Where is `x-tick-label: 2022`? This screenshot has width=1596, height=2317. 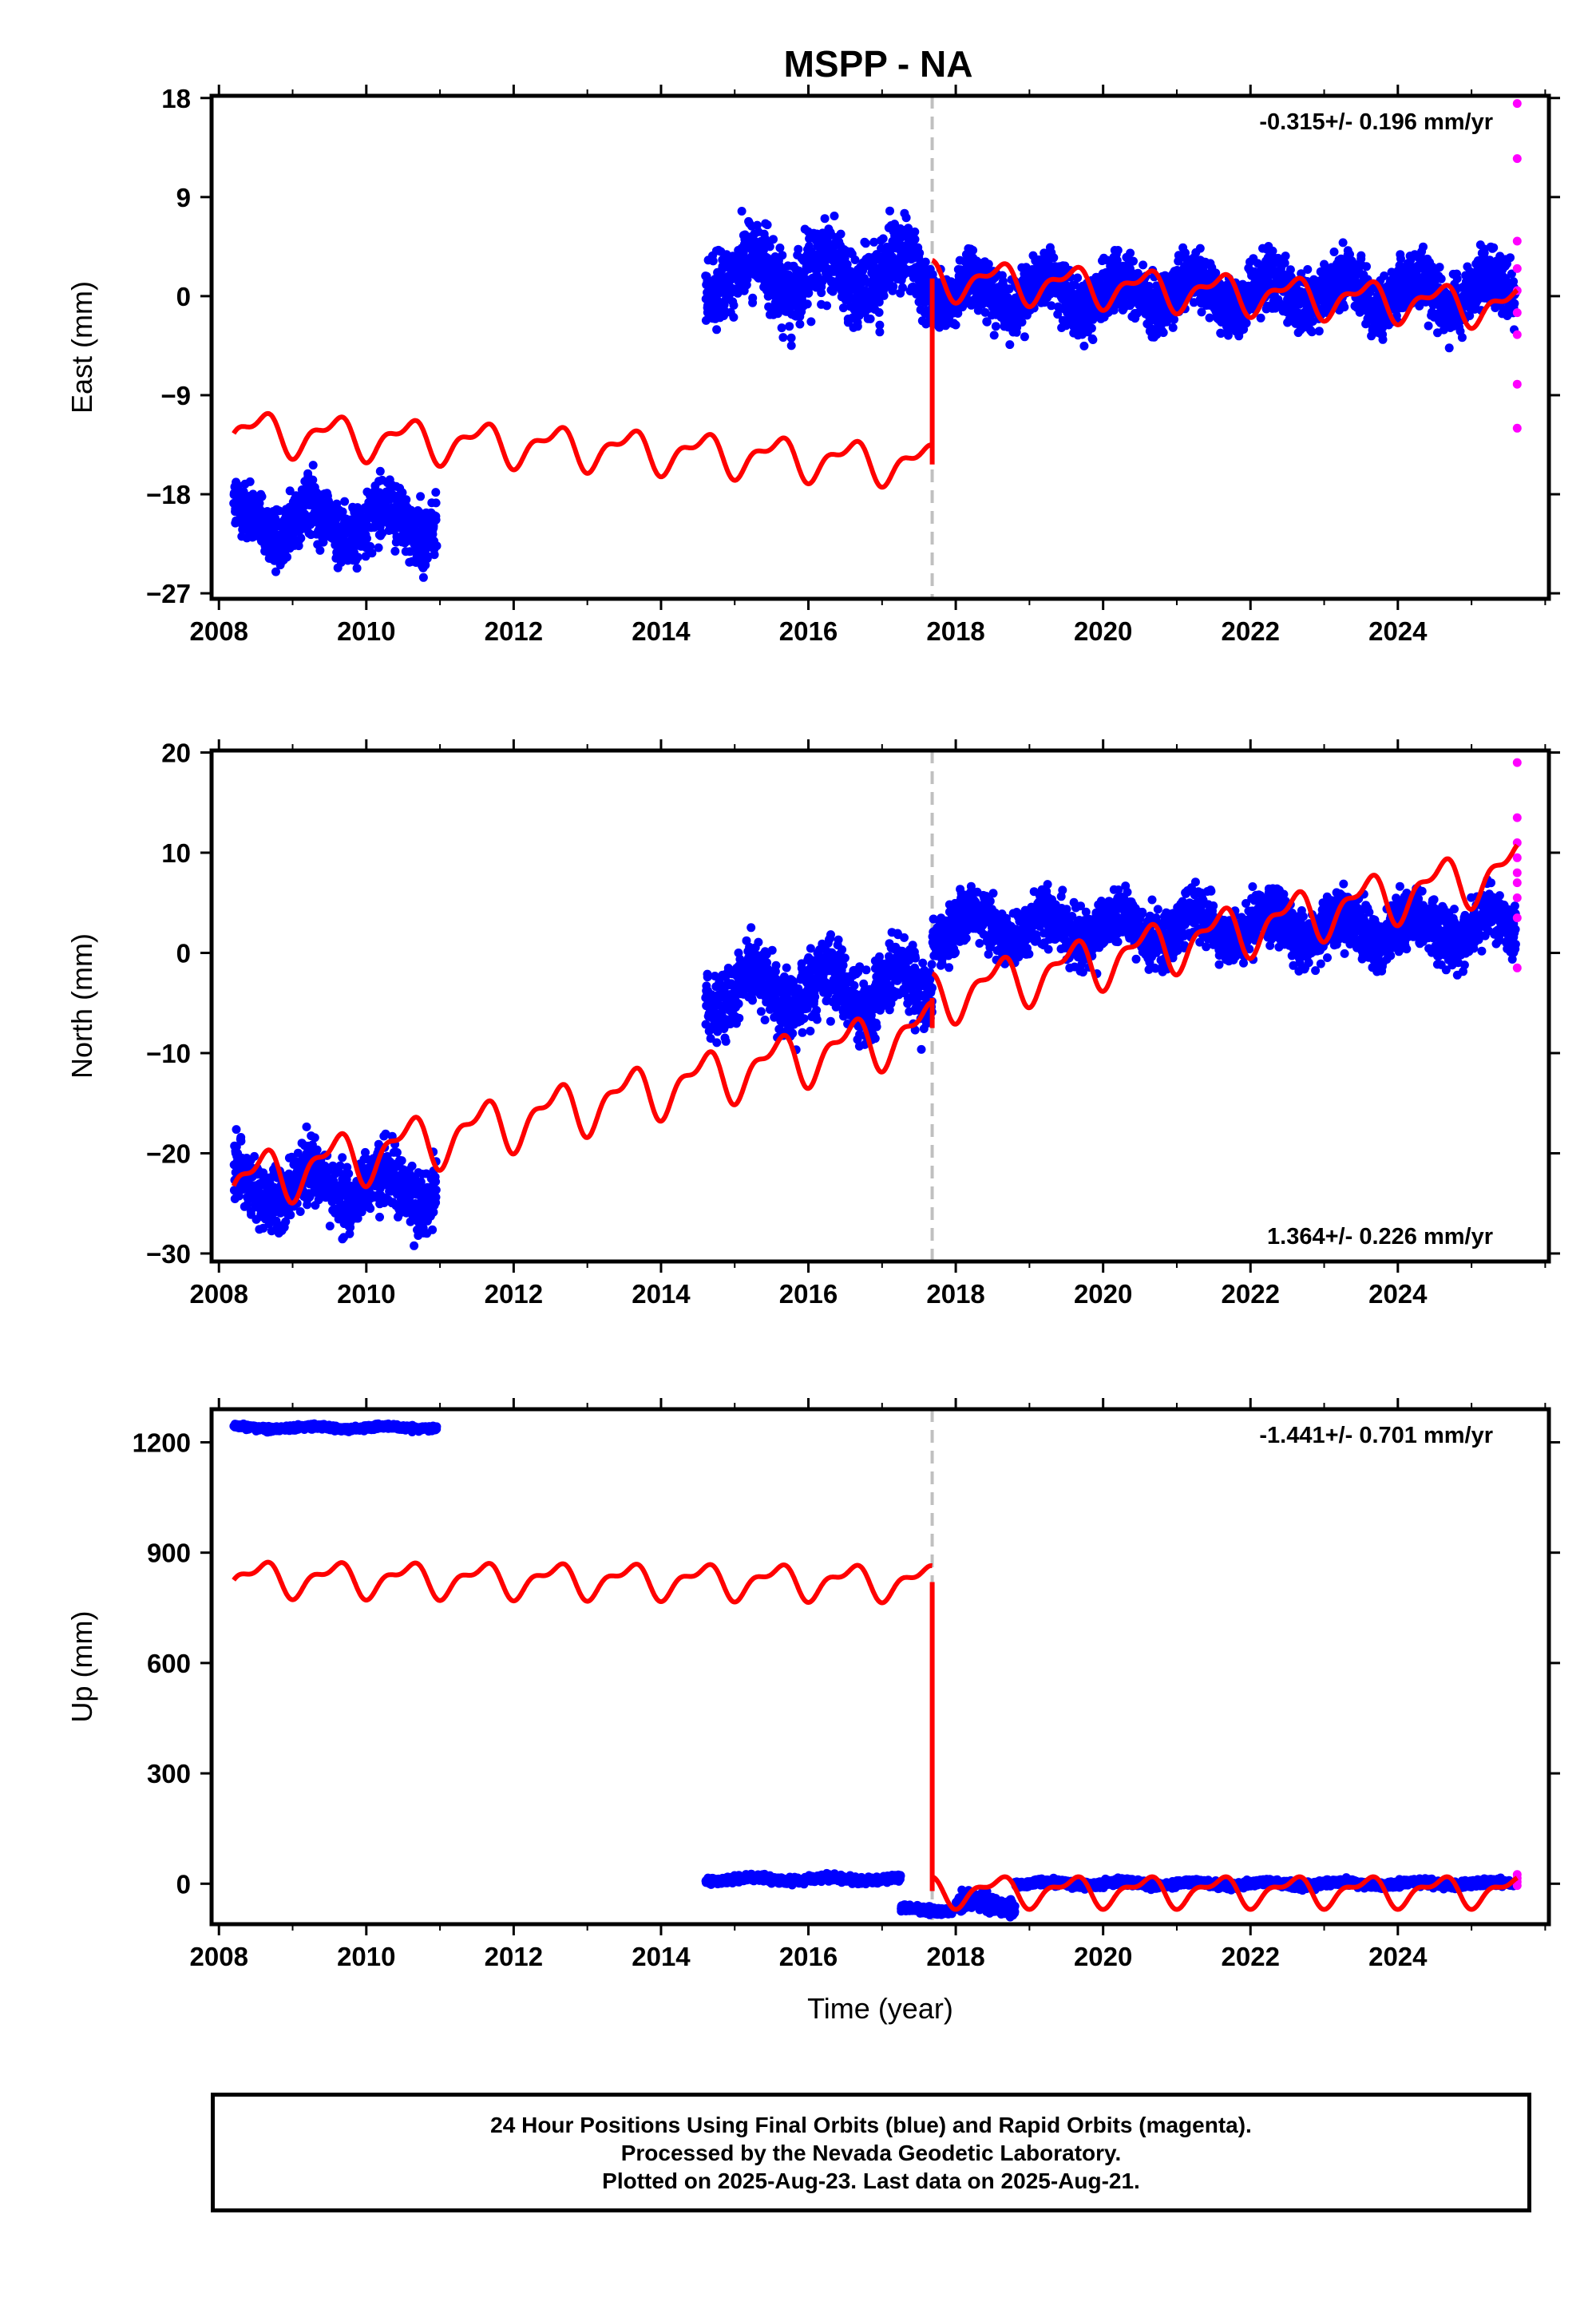 x-tick-label: 2022 is located at coordinates (1251, 631).